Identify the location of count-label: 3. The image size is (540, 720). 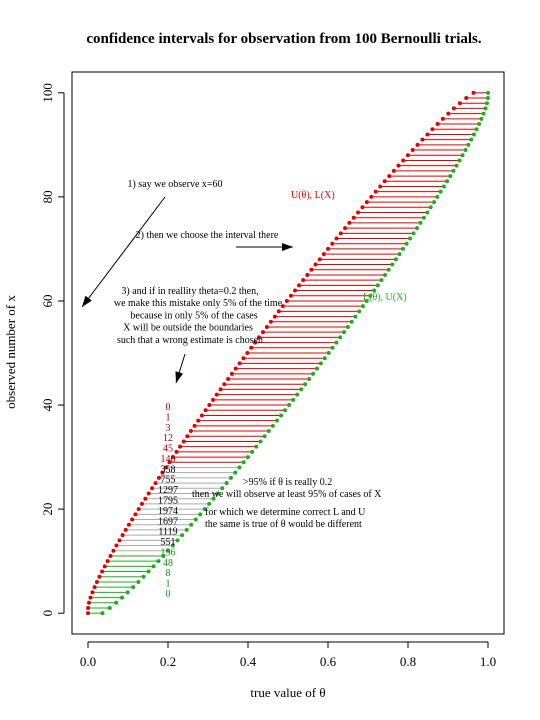
(168, 428).